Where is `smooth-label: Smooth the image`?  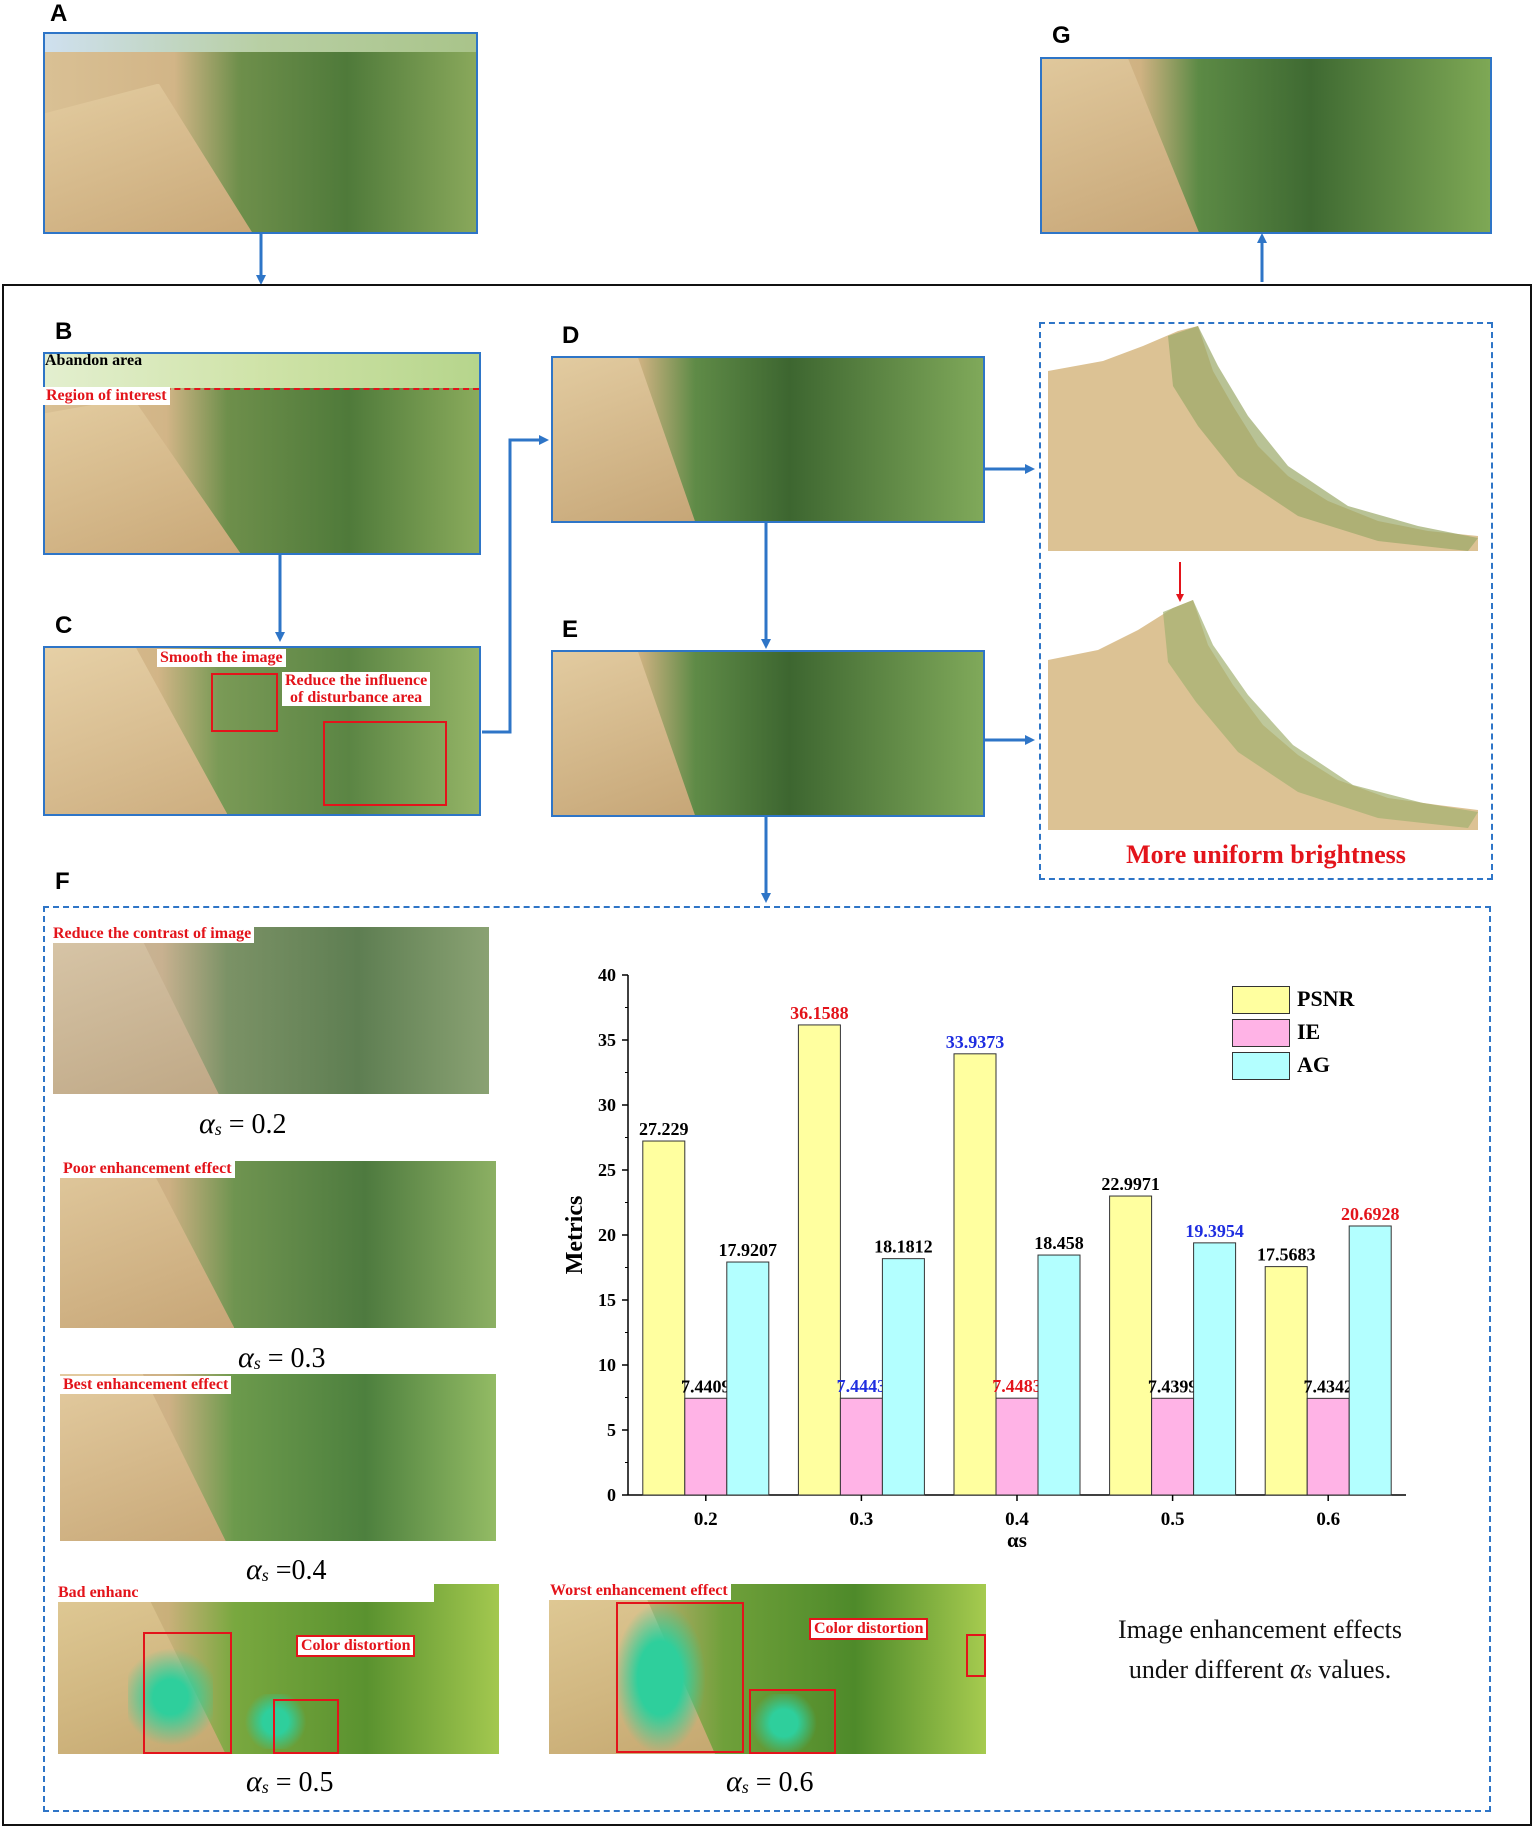 smooth-label: Smooth the image is located at coordinates (221, 658).